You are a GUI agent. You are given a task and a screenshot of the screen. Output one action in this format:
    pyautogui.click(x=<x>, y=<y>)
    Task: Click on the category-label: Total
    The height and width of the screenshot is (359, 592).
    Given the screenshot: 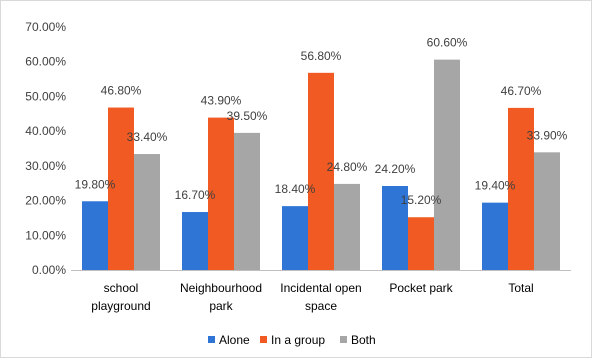 What is the action you would take?
    pyautogui.click(x=520, y=288)
    